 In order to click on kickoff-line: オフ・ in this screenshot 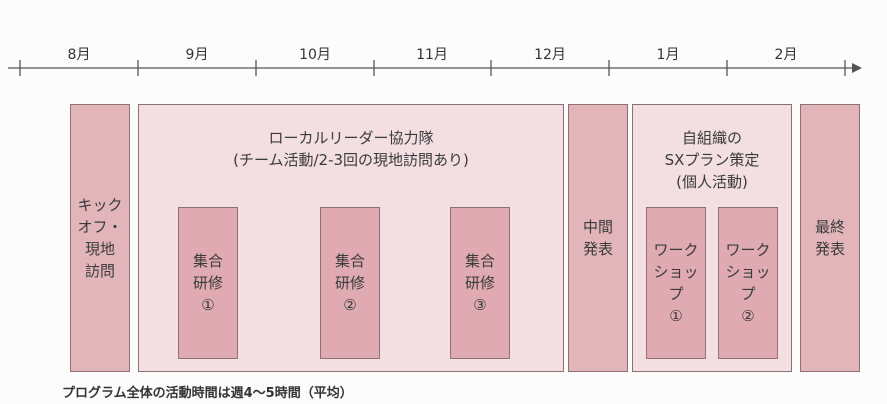, I will do `click(100, 227)`.